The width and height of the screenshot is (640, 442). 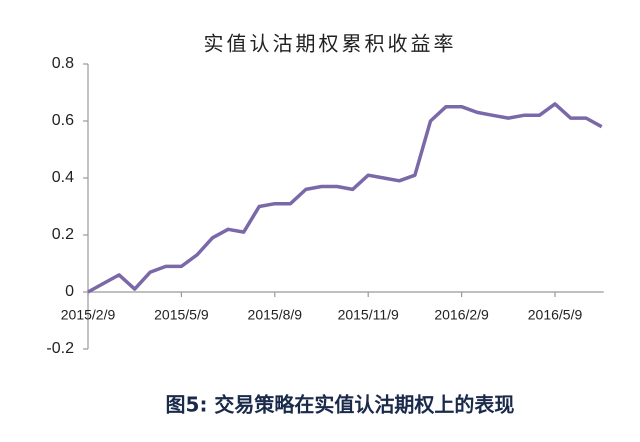 What do you see at coordinates (368, 315) in the screenshot?
I see `x-tick-label: 2015/11/9` at bounding box center [368, 315].